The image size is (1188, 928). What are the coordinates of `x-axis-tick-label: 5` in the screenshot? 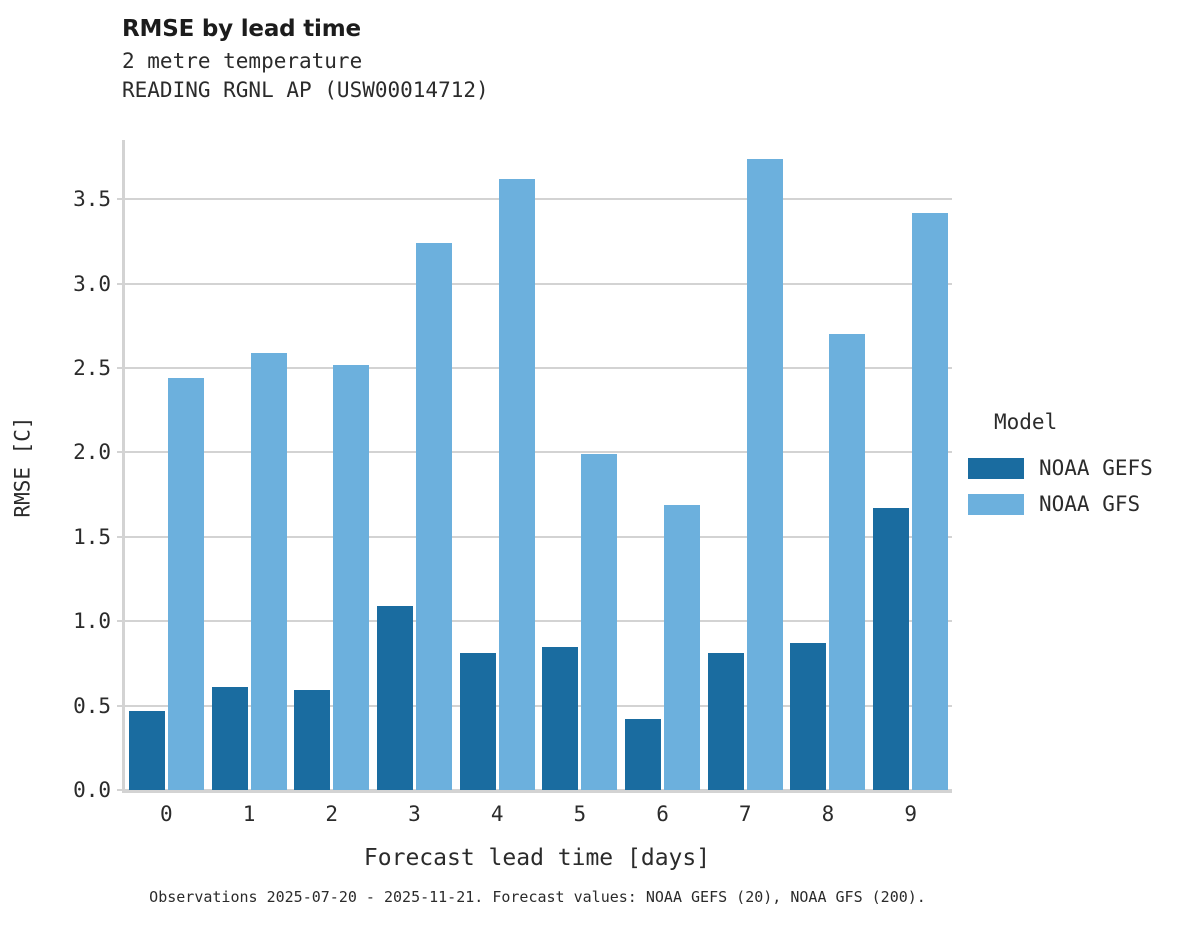 It's located at (580, 814).